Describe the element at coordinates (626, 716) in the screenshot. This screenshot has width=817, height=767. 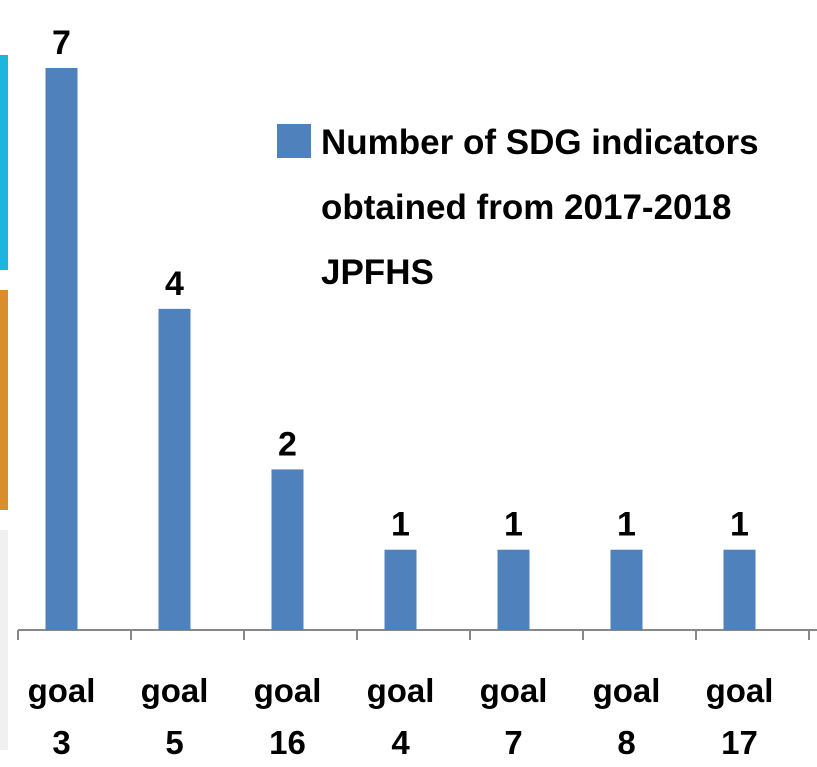
I see `x-tick-label: goal 8` at that location.